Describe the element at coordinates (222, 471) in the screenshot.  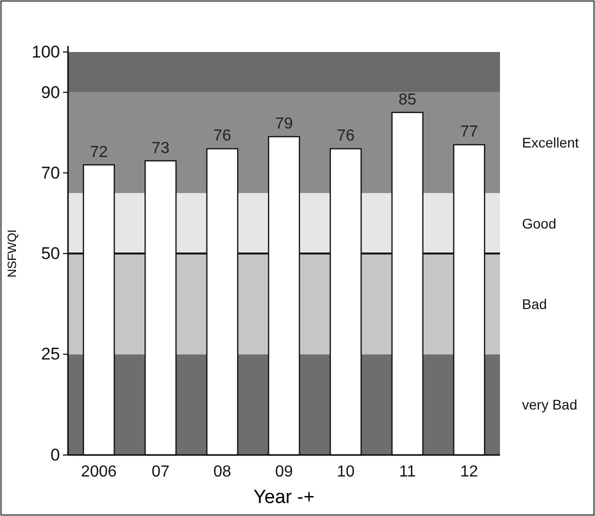
I see `x-tick-label: 08` at that location.